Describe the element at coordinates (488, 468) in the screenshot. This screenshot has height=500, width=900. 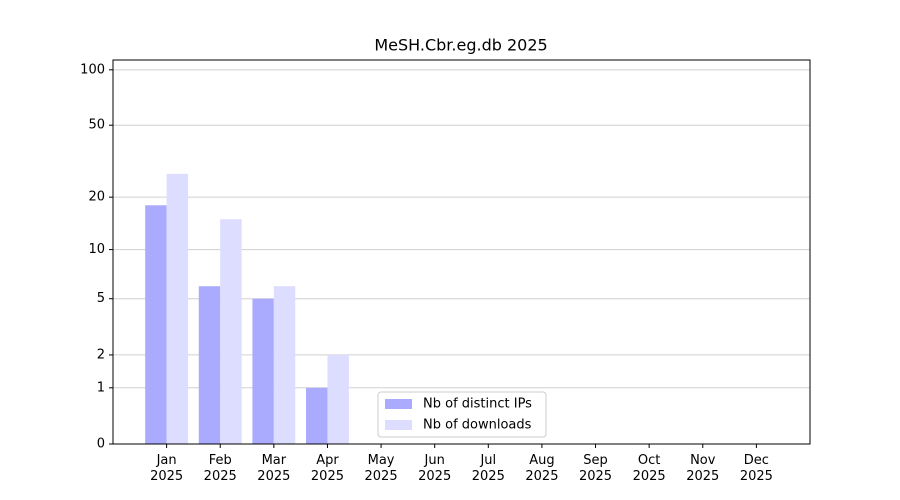
I see `x-tick-label: Jul 2025` at that location.